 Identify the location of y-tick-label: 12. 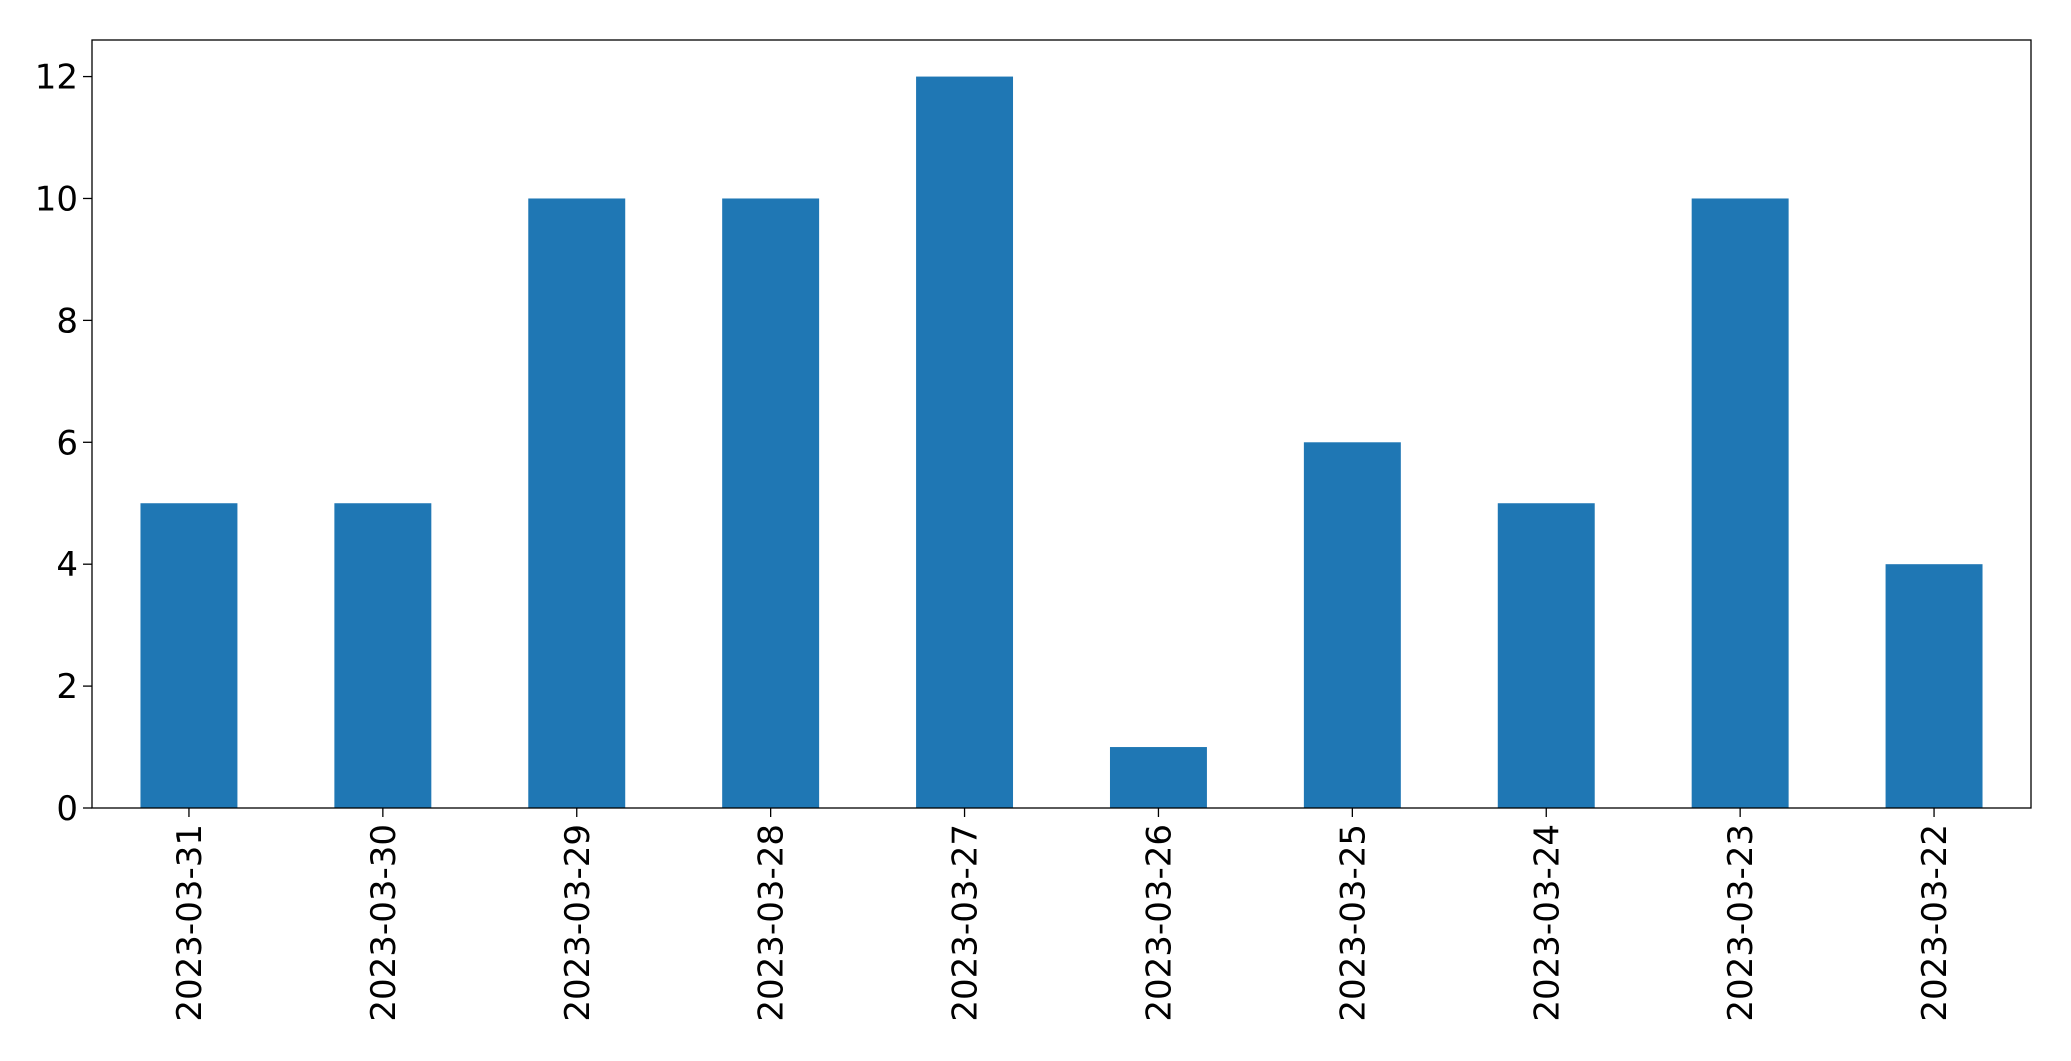
(56, 78).